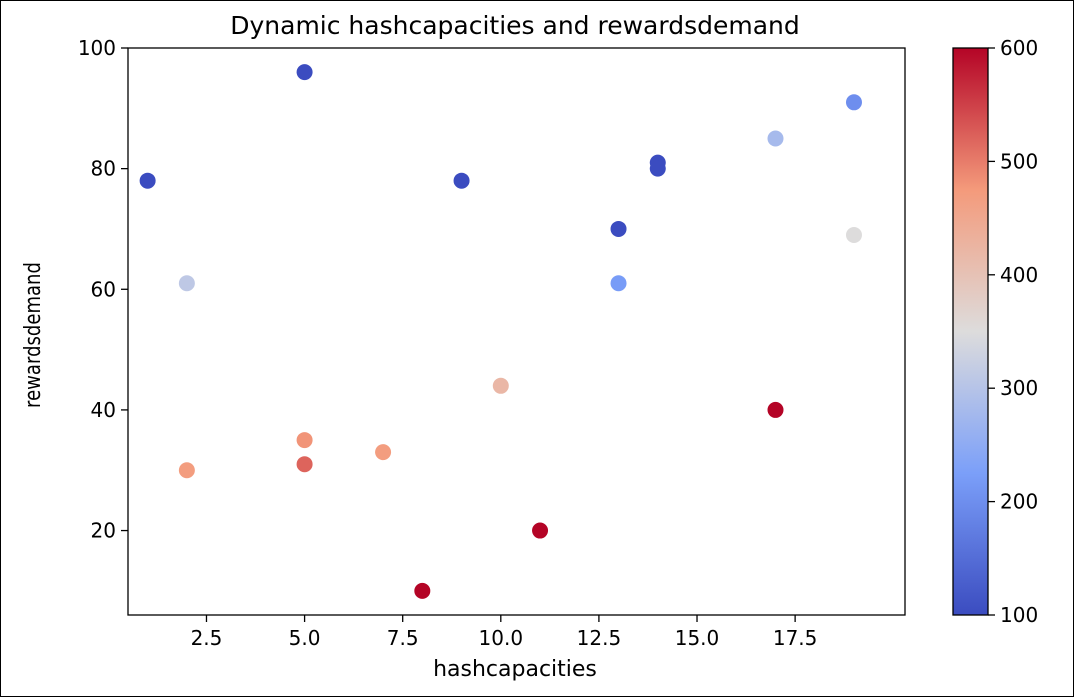 This screenshot has width=1074, height=697. Describe the element at coordinates (1019, 275) in the screenshot. I see `colorbar-tick-label: 400` at that location.